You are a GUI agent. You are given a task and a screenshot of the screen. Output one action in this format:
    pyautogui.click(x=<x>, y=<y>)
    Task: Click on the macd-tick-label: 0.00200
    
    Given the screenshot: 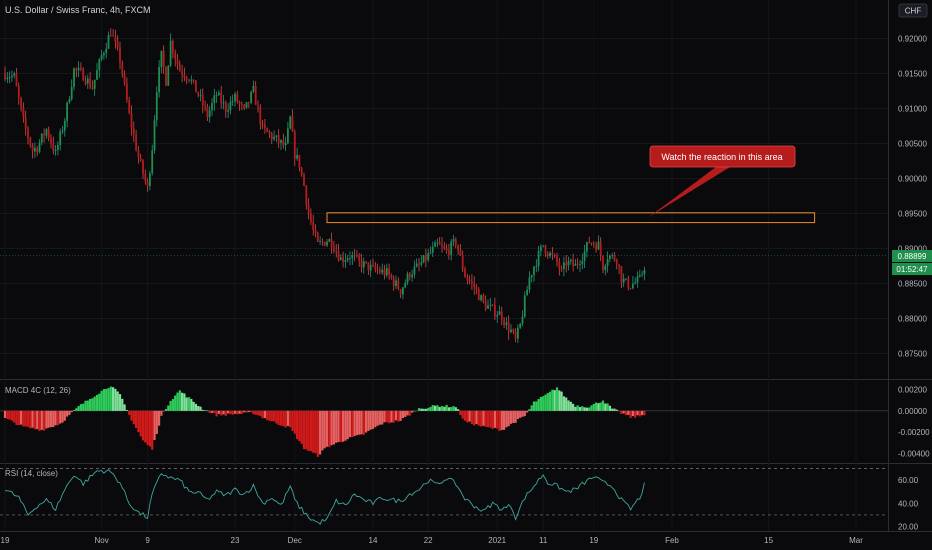 What is the action you would take?
    pyautogui.click(x=912, y=390)
    